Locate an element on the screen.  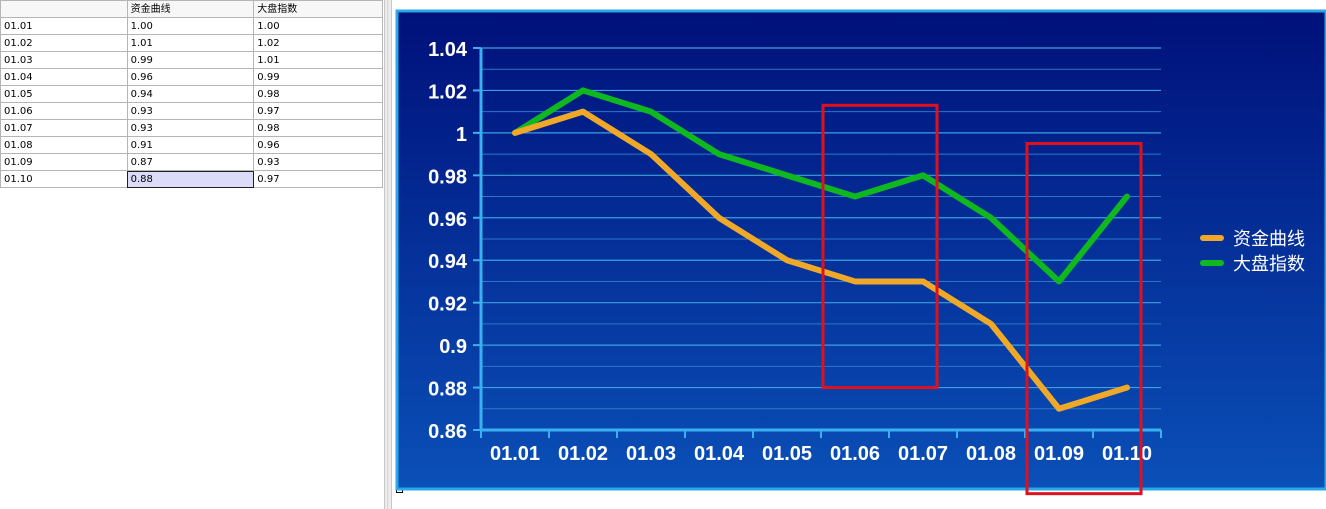
header-cell: 资金曲线 is located at coordinates (190, 9).